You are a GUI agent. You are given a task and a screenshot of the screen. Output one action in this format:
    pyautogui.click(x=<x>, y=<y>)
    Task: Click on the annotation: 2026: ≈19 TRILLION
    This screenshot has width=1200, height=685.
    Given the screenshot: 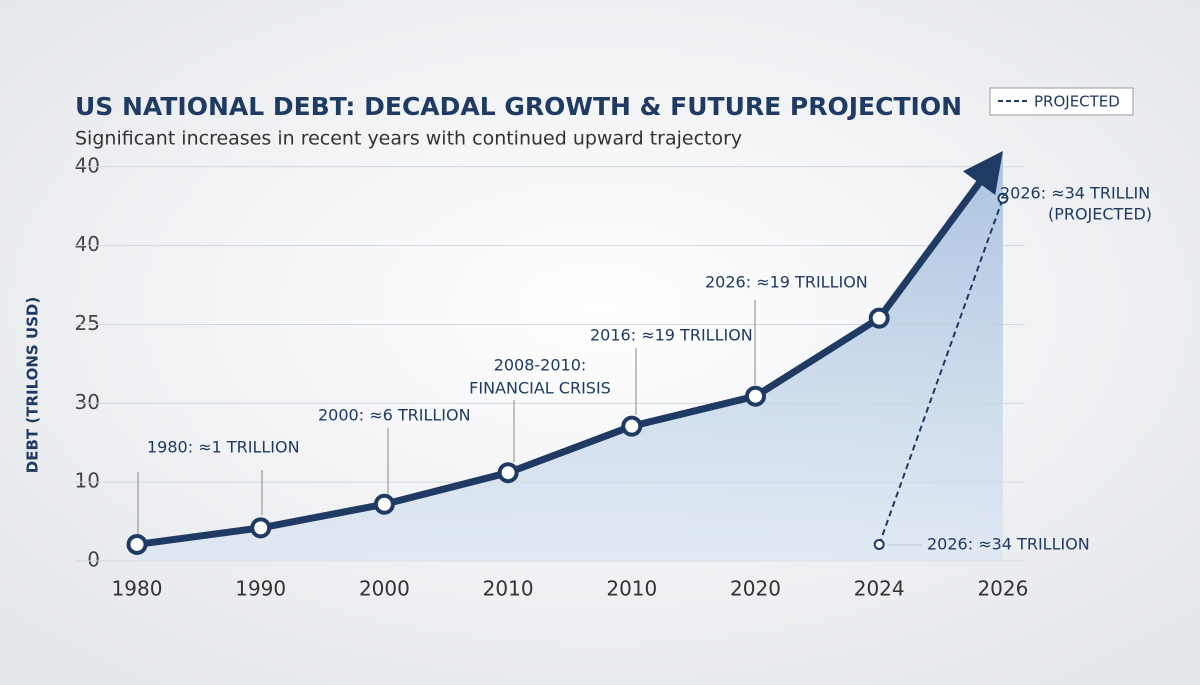 What is the action you would take?
    pyautogui.click(x=786, y=282)
    